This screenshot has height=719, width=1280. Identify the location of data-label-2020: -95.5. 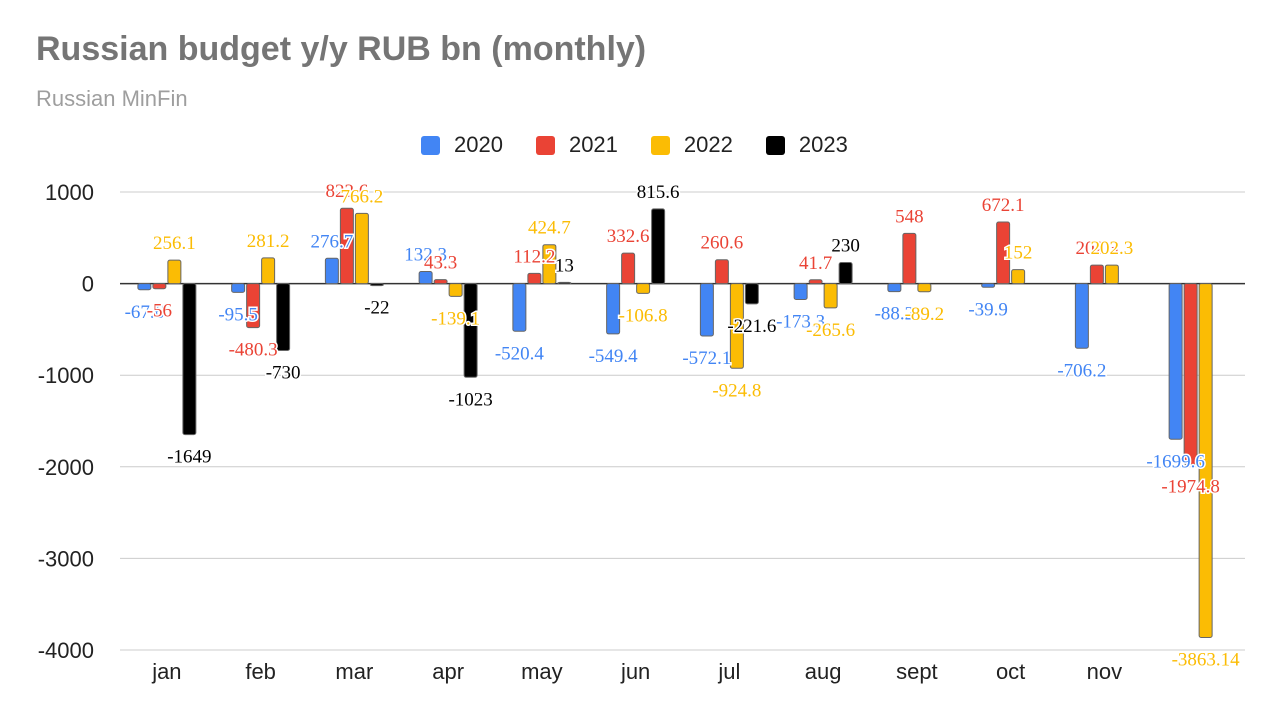
(238, 314).